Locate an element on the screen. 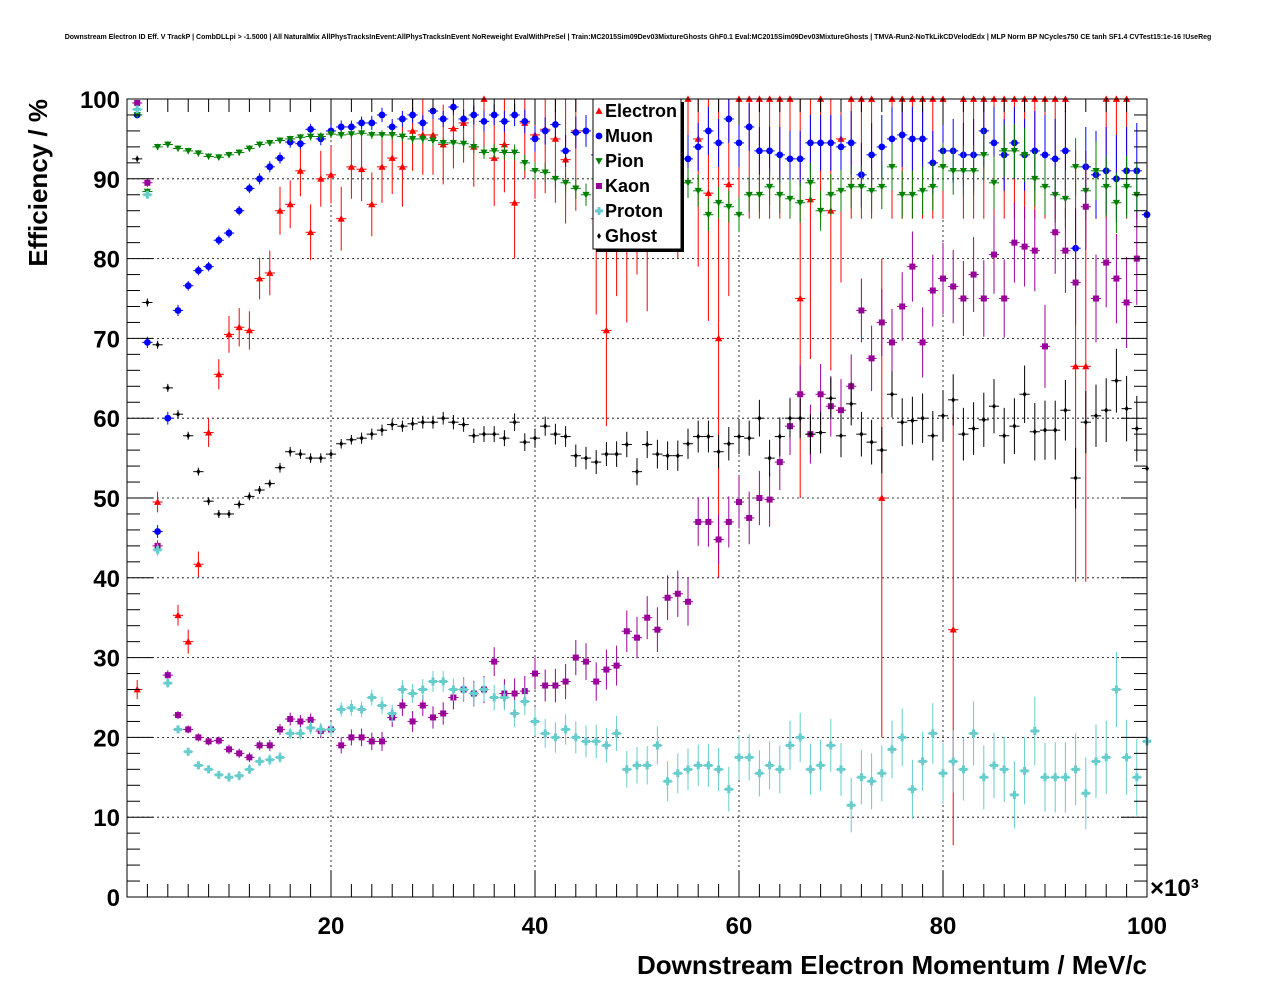 The height and width of the screenshot is (996, 1276). legend-box is located at coordinates (637, 174).